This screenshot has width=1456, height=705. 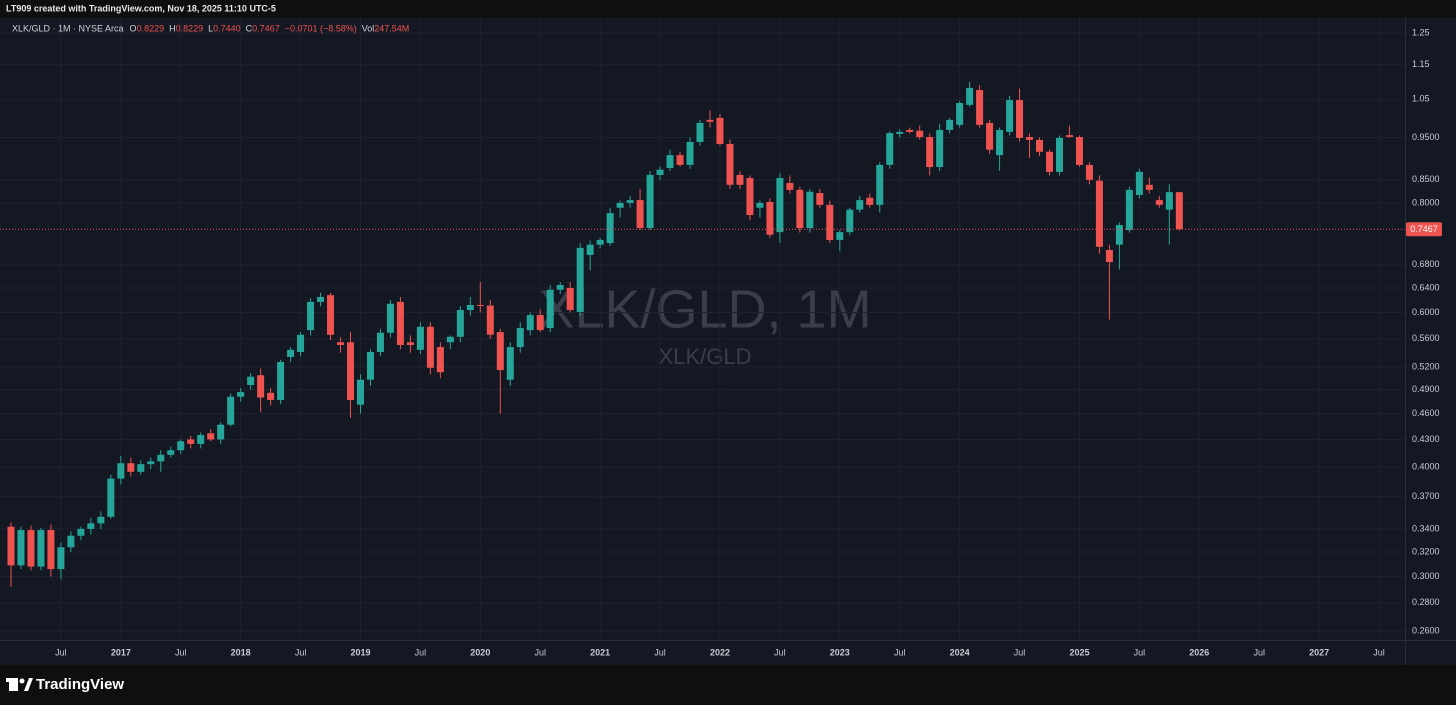 I want to click on y-tick-label: 0.6800, so click(x=1426, y=264).